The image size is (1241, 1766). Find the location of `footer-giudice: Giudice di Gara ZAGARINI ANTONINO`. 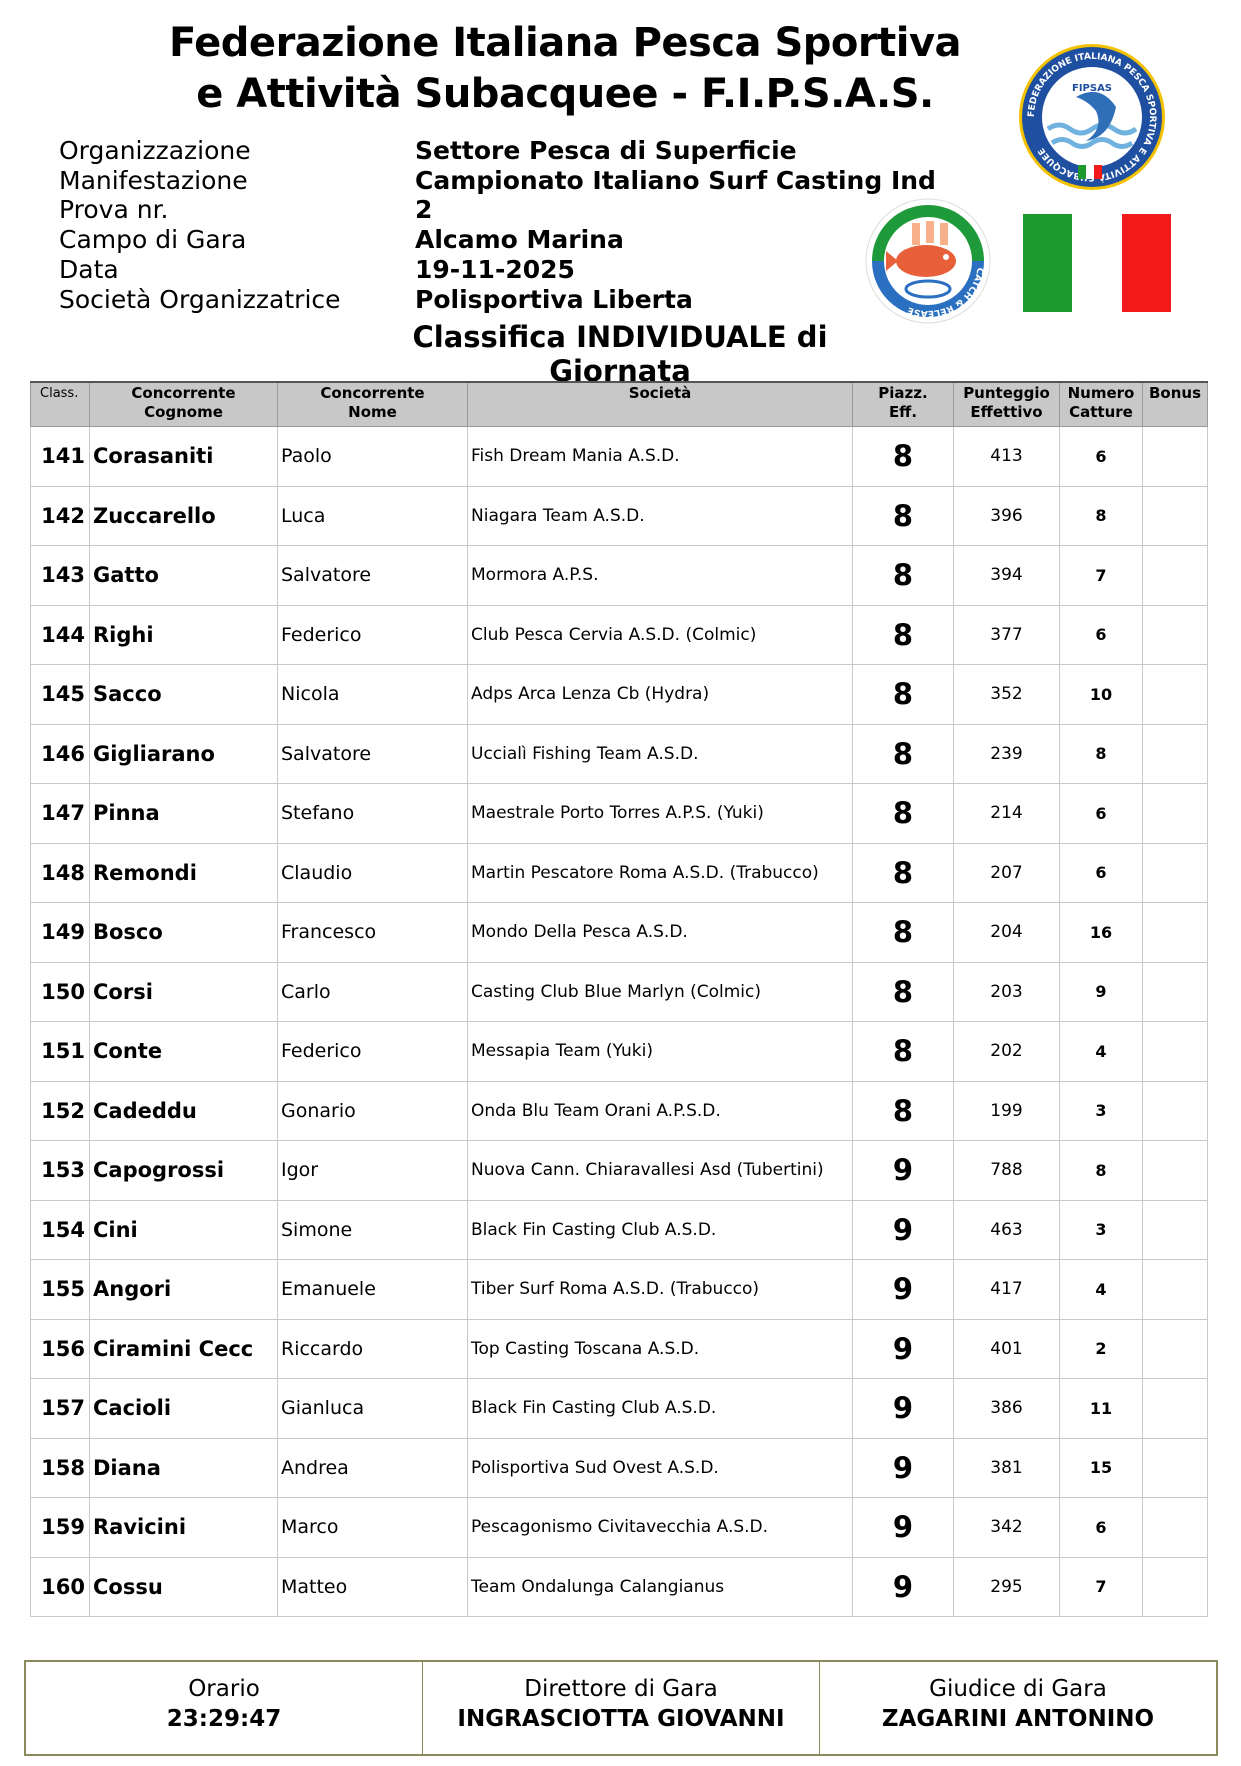

footer-giudice: Giudice di Gara ZAGARINI ANTONINO is located at coordinates (1018, 1708).